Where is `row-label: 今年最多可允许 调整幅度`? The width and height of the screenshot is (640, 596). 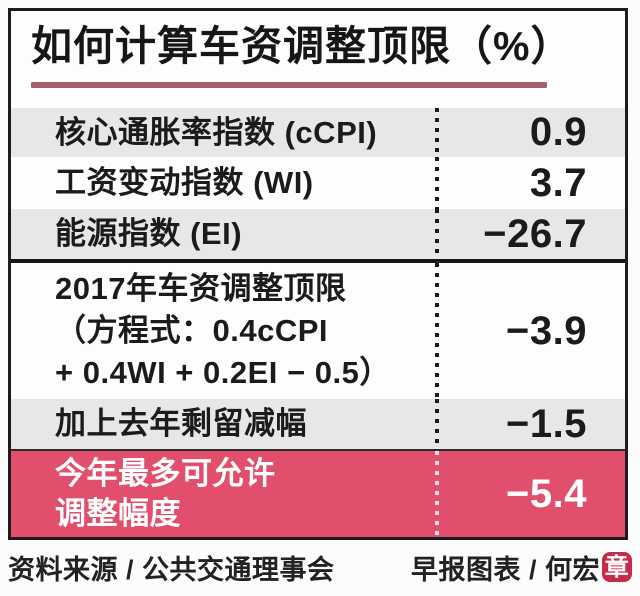
row-label: 今年最多可允许 调整幅度 is located at coordinates (165, 493).